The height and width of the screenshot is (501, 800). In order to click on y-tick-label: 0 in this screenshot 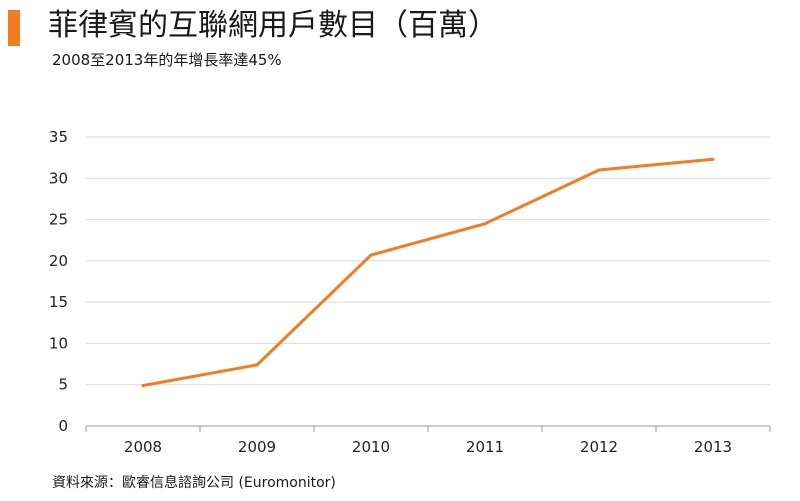, I will do `click(63, 426)`.